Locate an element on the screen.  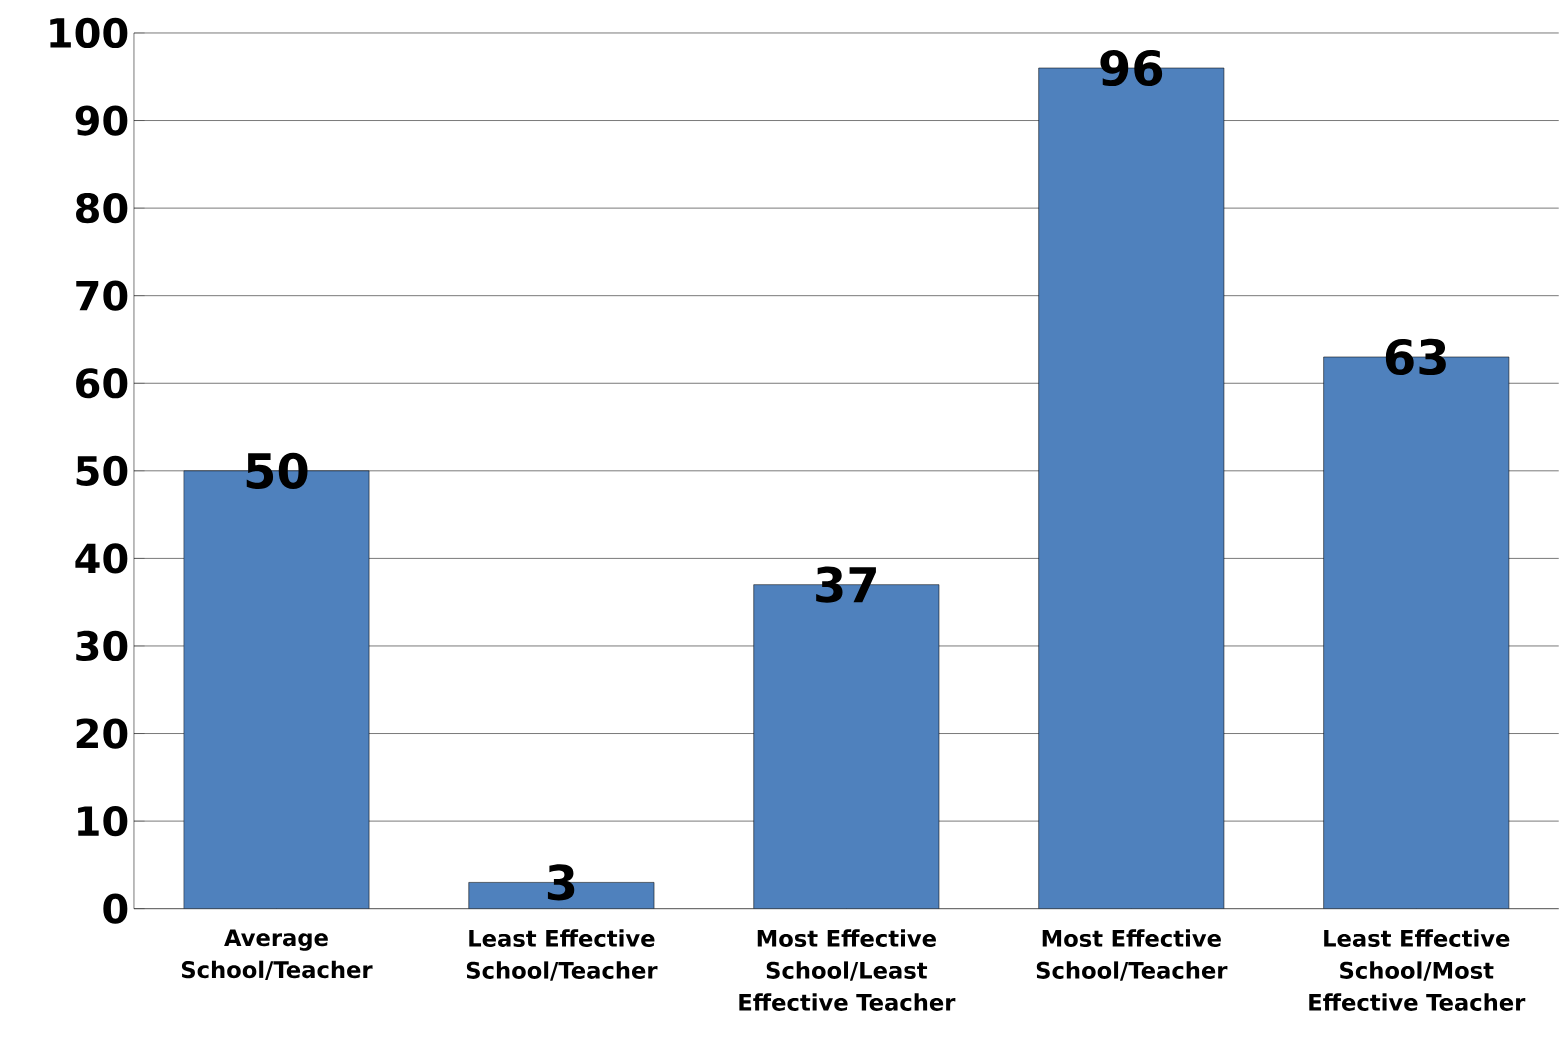
y-tick-label: 20 is located at coordinates (102, 733).